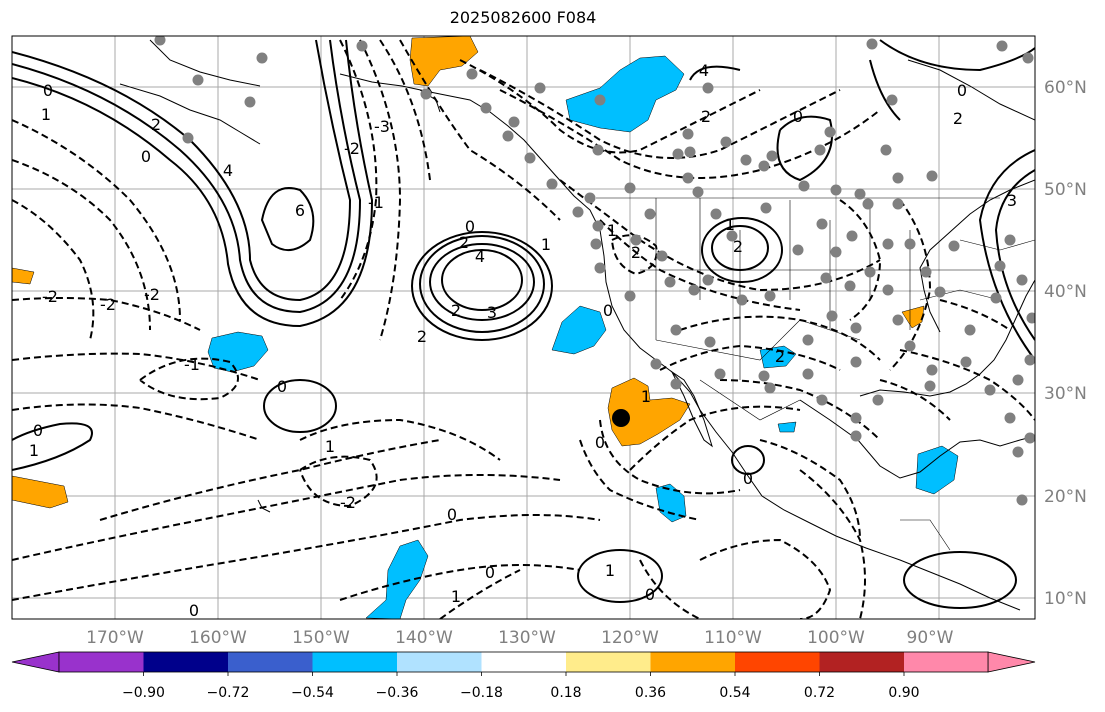  Describe the element at coordinates (115, 638) in the screenshot. I see `lon-label: 170°W` at that location.